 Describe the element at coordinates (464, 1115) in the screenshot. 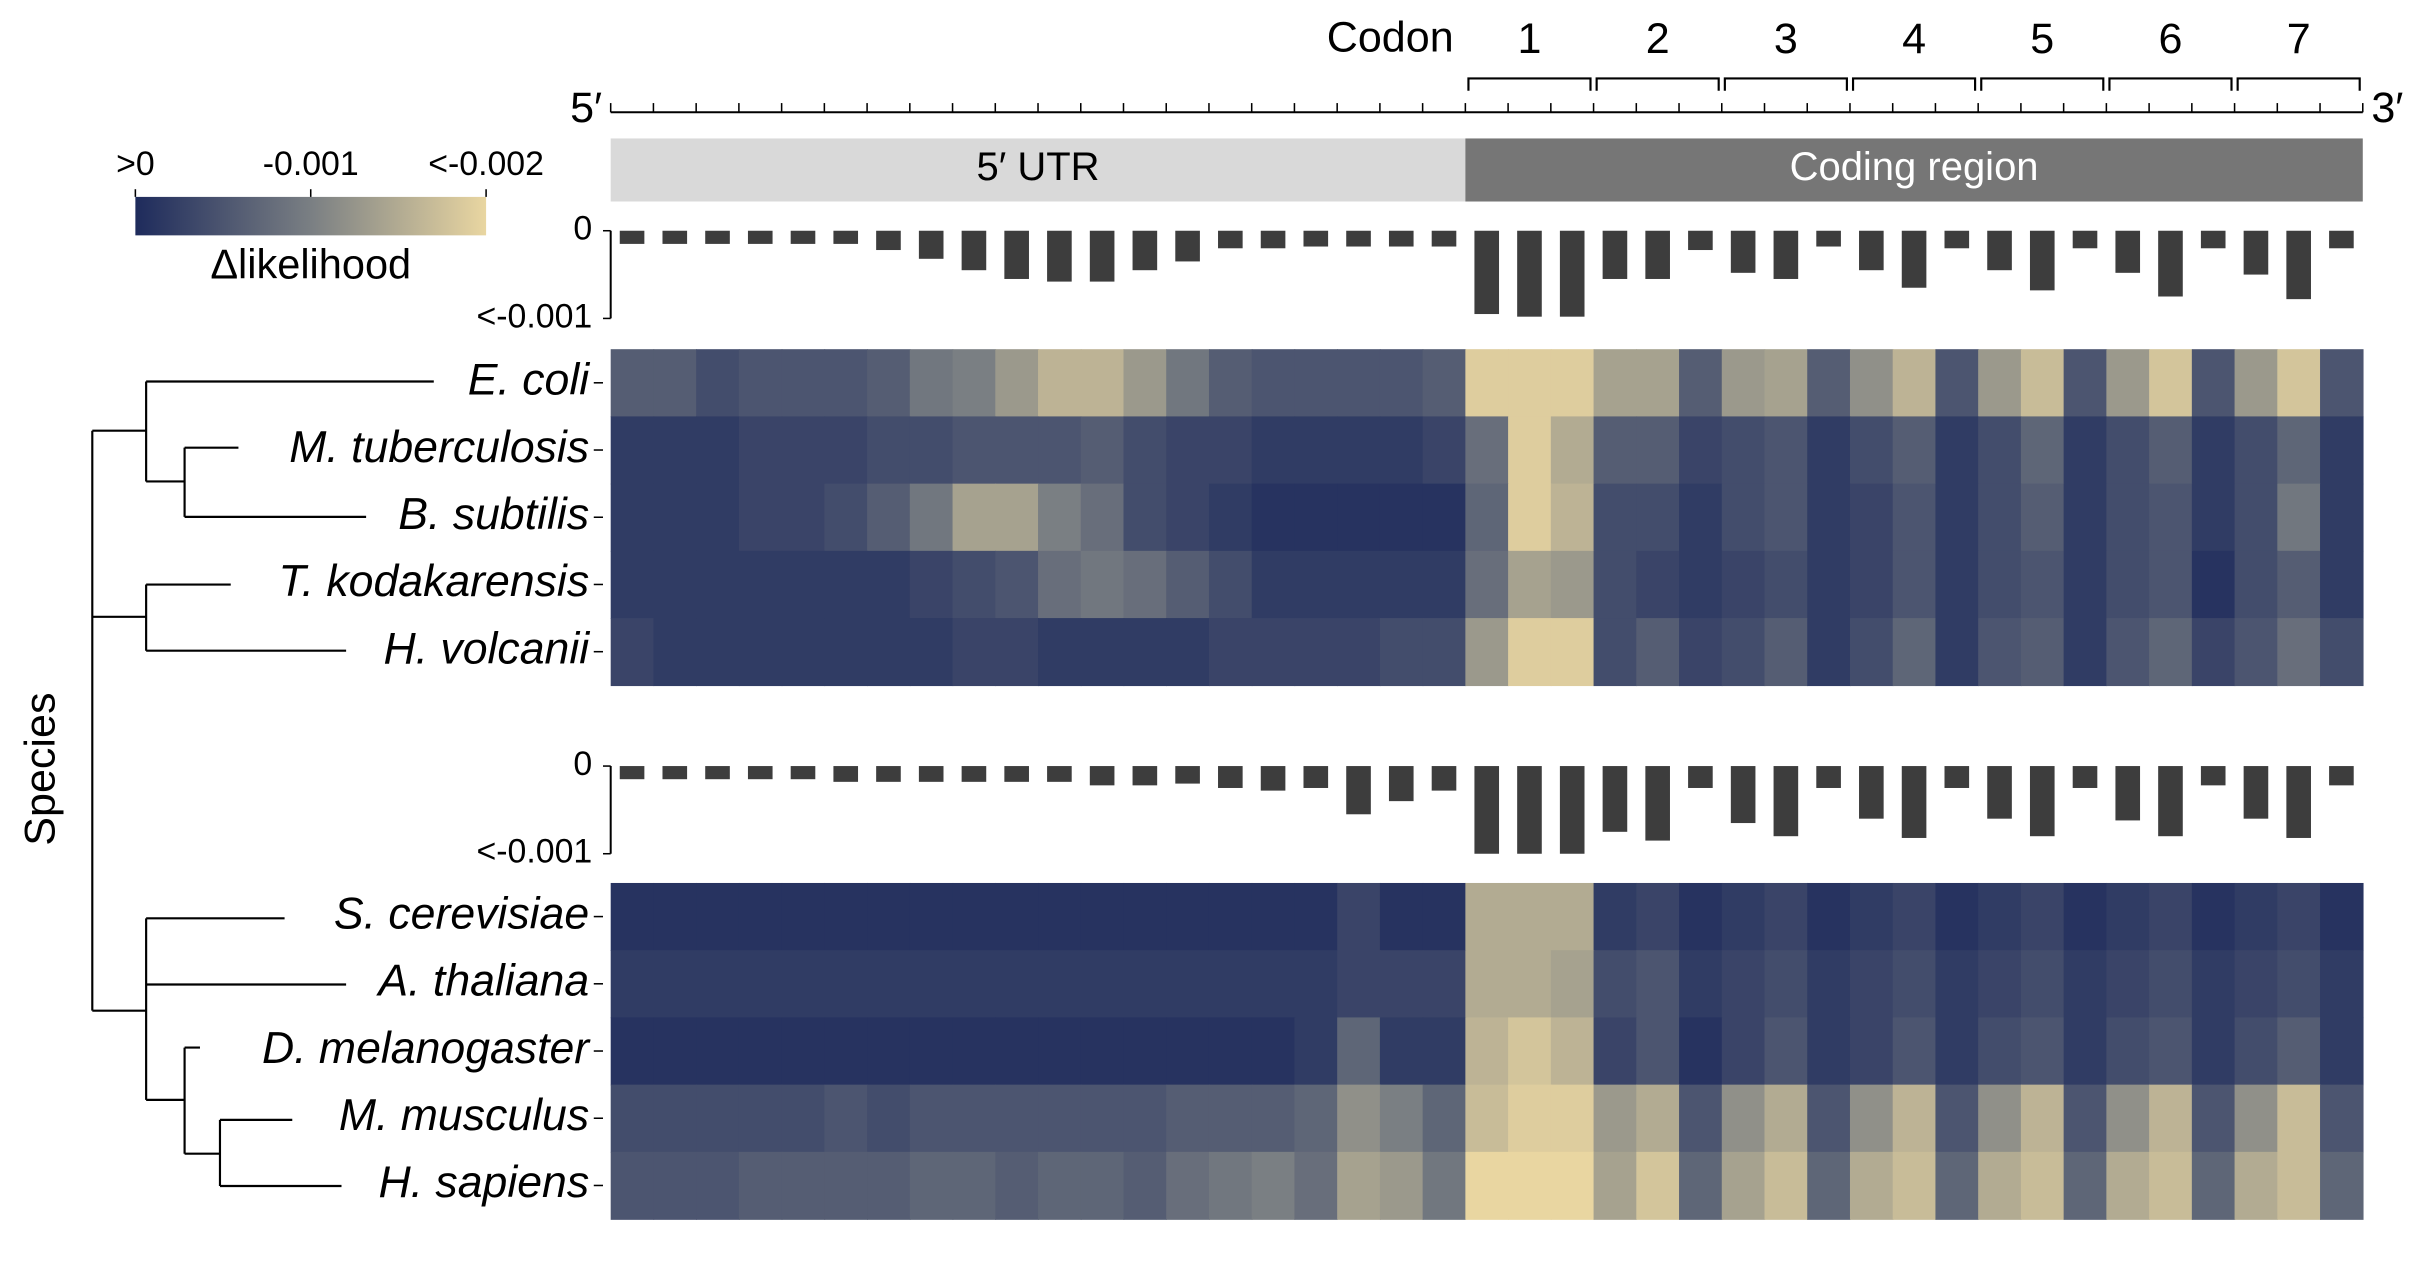

I see `species-label: M. musculus` at that location.